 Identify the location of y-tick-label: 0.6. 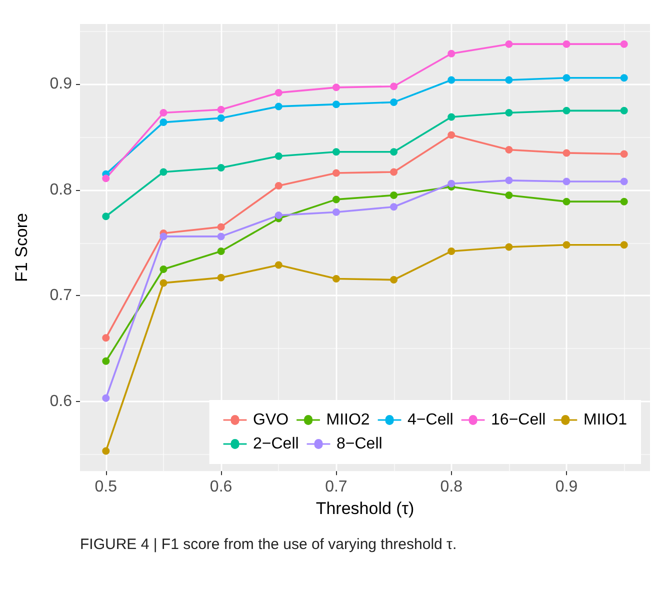
(61, 401).